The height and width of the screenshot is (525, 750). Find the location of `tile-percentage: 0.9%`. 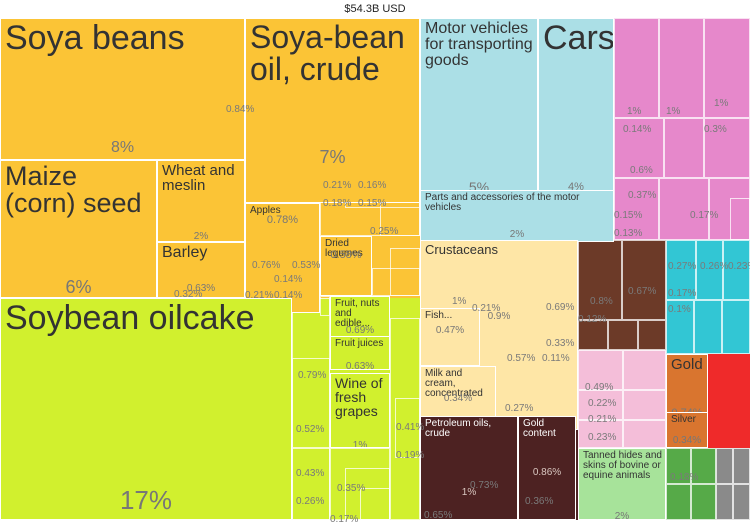

tile-percentage: 0.9% is located at coordinates (499, 316).